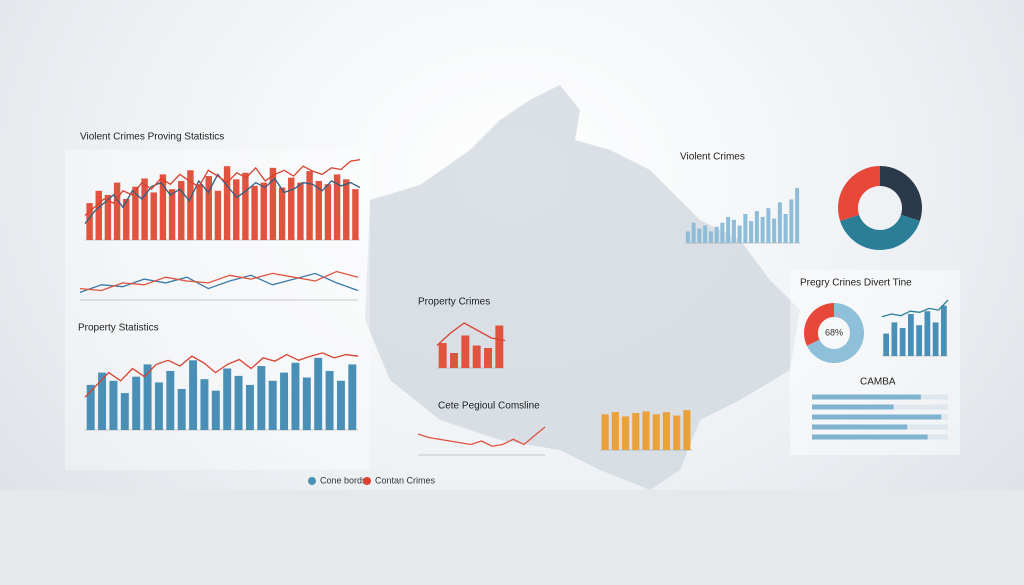 This screenshot has height=585, width=1024. Describe the element at coordinates (454, 302) in the screenshot. I see `chart-title: Property Crimes` at that location.